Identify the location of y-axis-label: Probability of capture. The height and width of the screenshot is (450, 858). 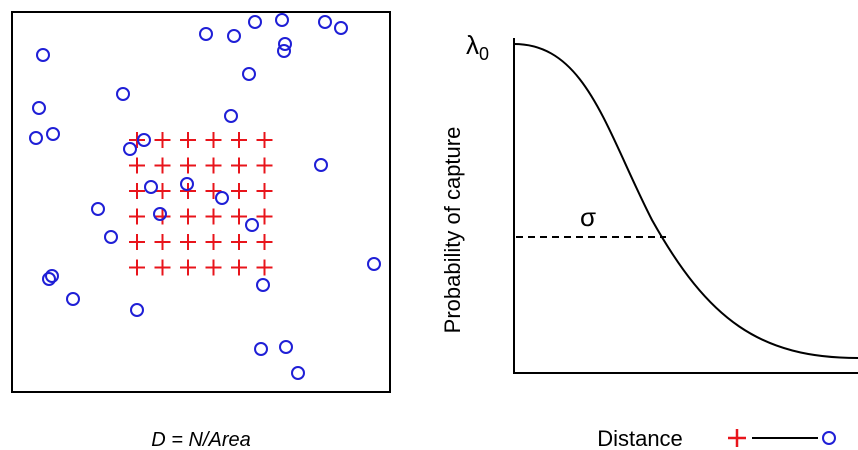
(452, 230).